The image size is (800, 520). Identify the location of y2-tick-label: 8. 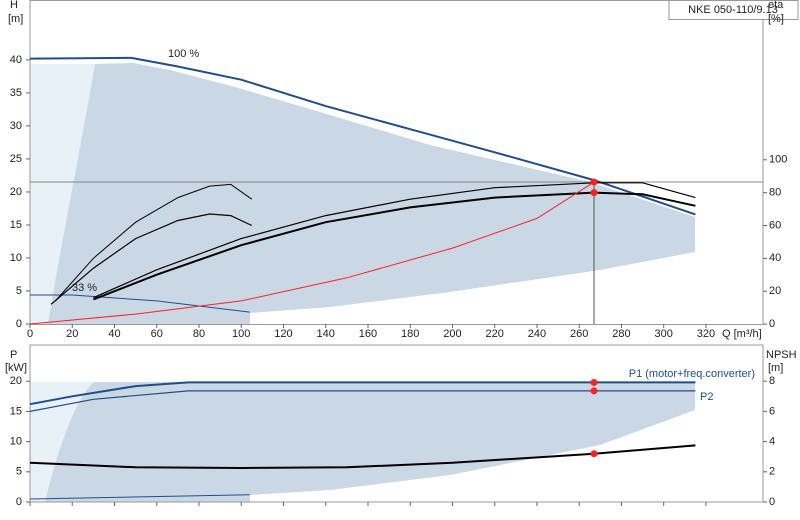
(772, 381).